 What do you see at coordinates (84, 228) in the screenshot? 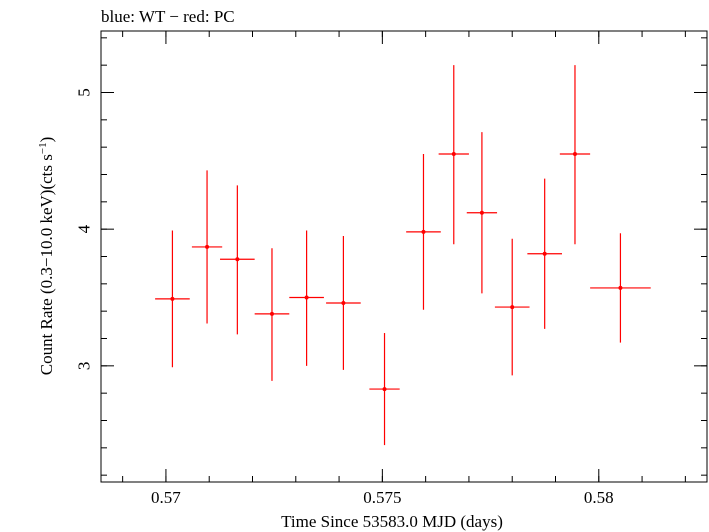
I see `y-tick-label: 4` at bounding box center [84, 228].